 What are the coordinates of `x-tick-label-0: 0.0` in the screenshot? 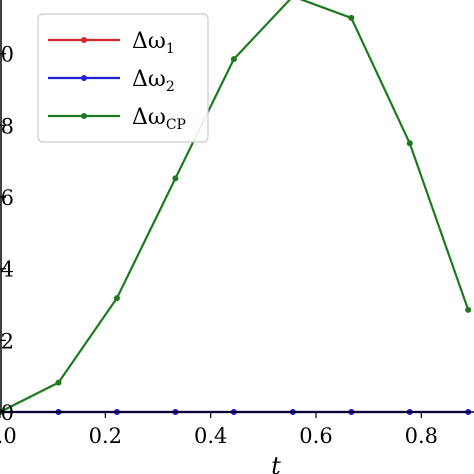 It's located at (8, 436).